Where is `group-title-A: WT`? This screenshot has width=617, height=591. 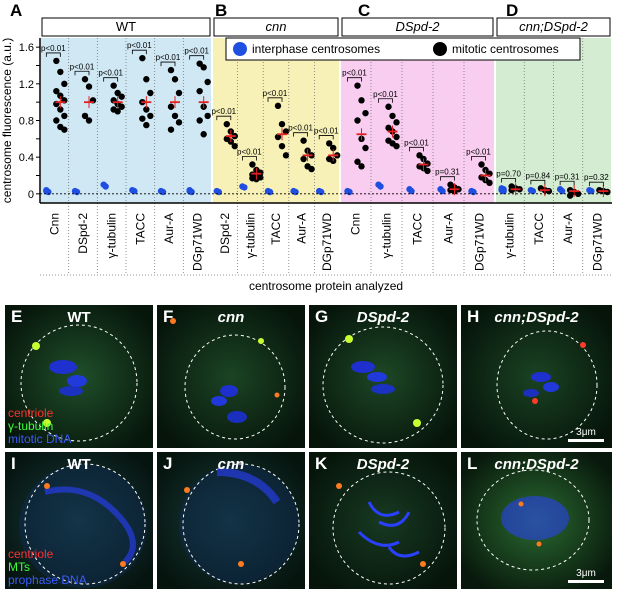
group-title-A: WT is located at coordinates (126, 26).